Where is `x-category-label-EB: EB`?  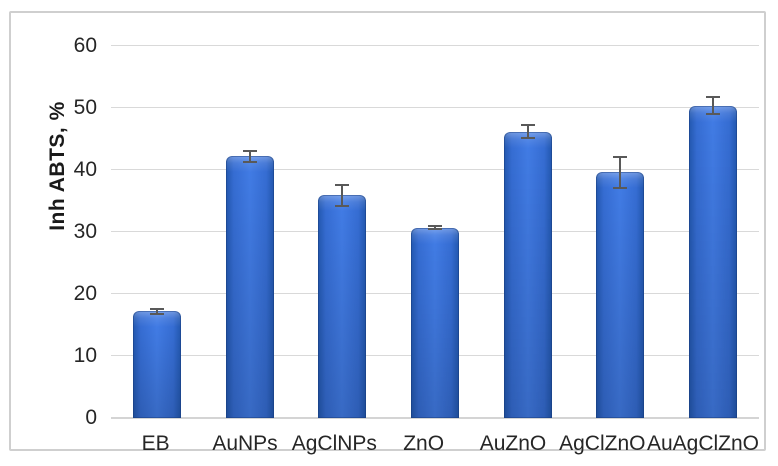 x-category-label-EB: EB is located at coordinates (155, 443).